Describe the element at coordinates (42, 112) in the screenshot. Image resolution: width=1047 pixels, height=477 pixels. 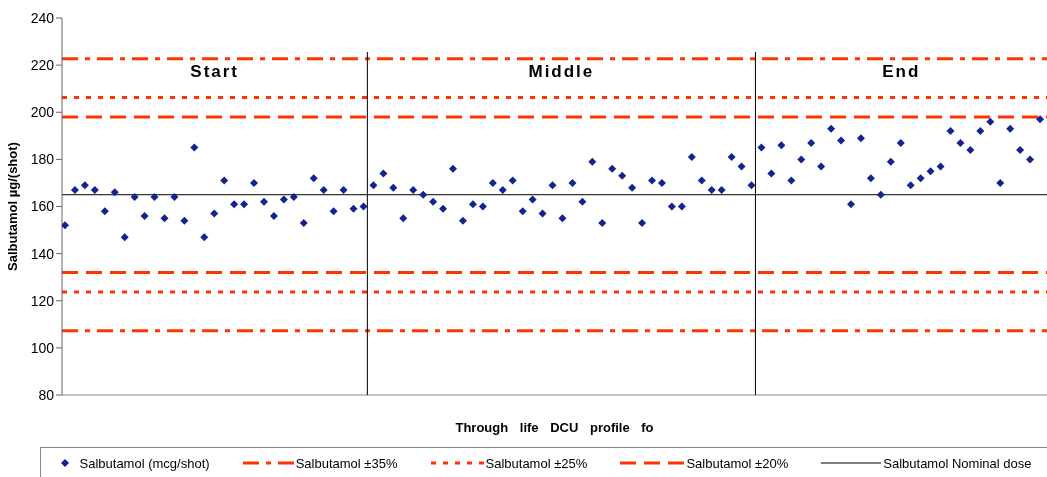
I see `y-tick-label: 200` at that location.